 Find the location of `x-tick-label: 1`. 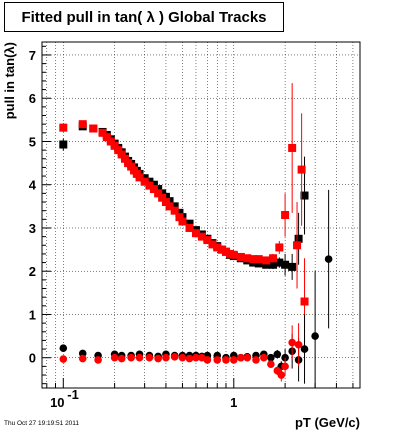

x-tick-label: 1 is located at coordinates (233, 402).